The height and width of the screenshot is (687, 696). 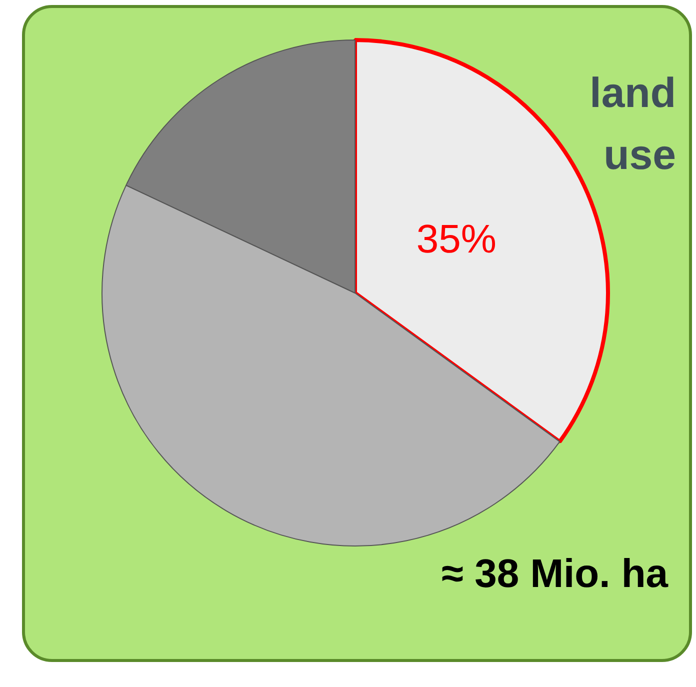 What do you see at coordinates (555, 574) in the screenshot?
I see `text: ≈ 38 Mio. ha` at bounding box center [555, 574].